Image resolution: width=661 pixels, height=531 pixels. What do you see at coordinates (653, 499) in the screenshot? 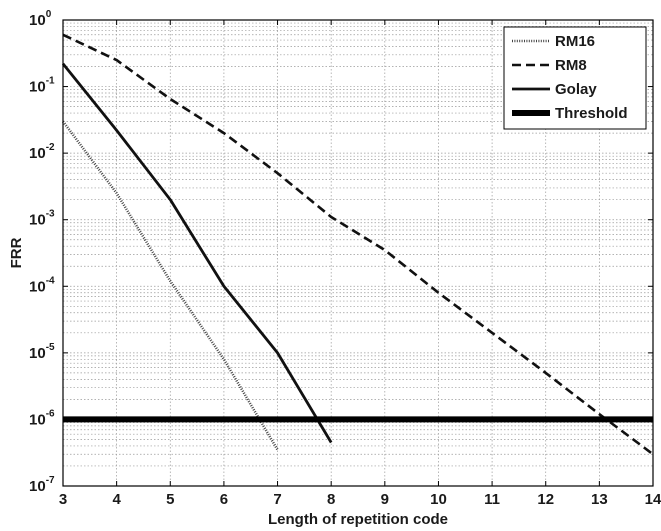
I see `x-tick-label: 14` at bounding box center [653, 499].